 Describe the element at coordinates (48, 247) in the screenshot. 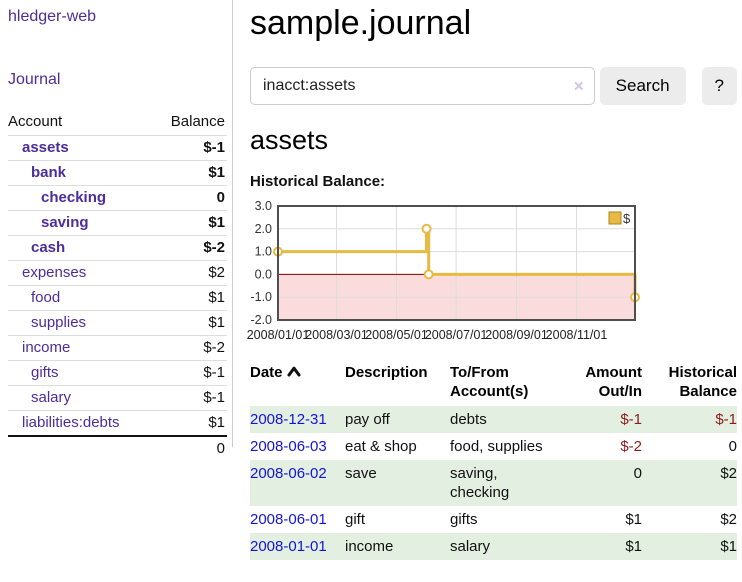

I see `account-link-cash: cash` at that location.